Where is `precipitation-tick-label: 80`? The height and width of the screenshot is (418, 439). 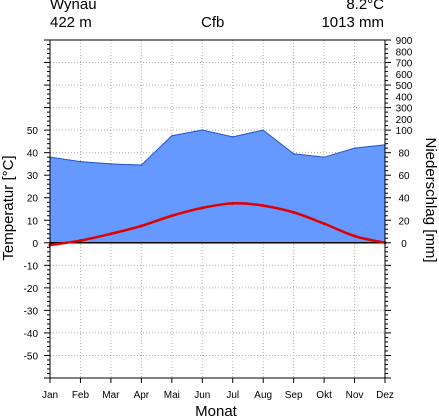
precipitation-tick-label: 80 is located at coordinates (404, 154).